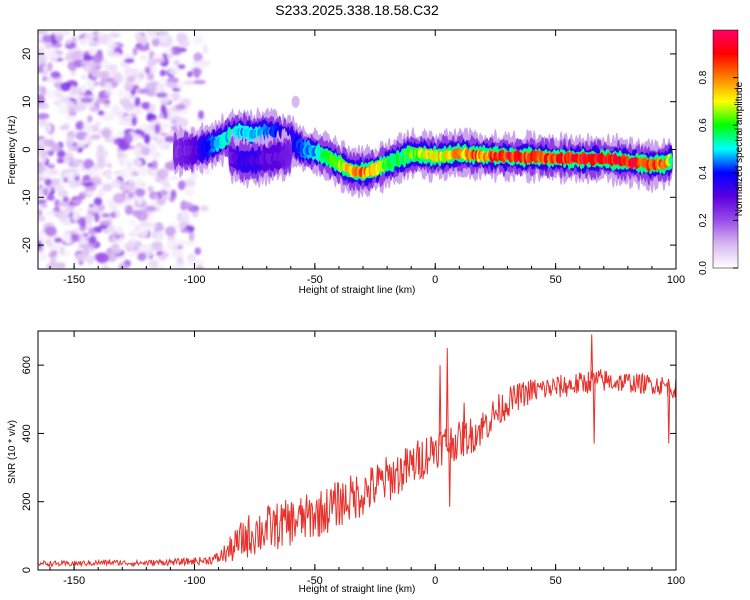 Image resolution: width=750 pixels, height=600 pixels. Describe the element at coordinates (27, 197) in the screenshot. I see `spectrogram-y-tick-label: -10` at that location.